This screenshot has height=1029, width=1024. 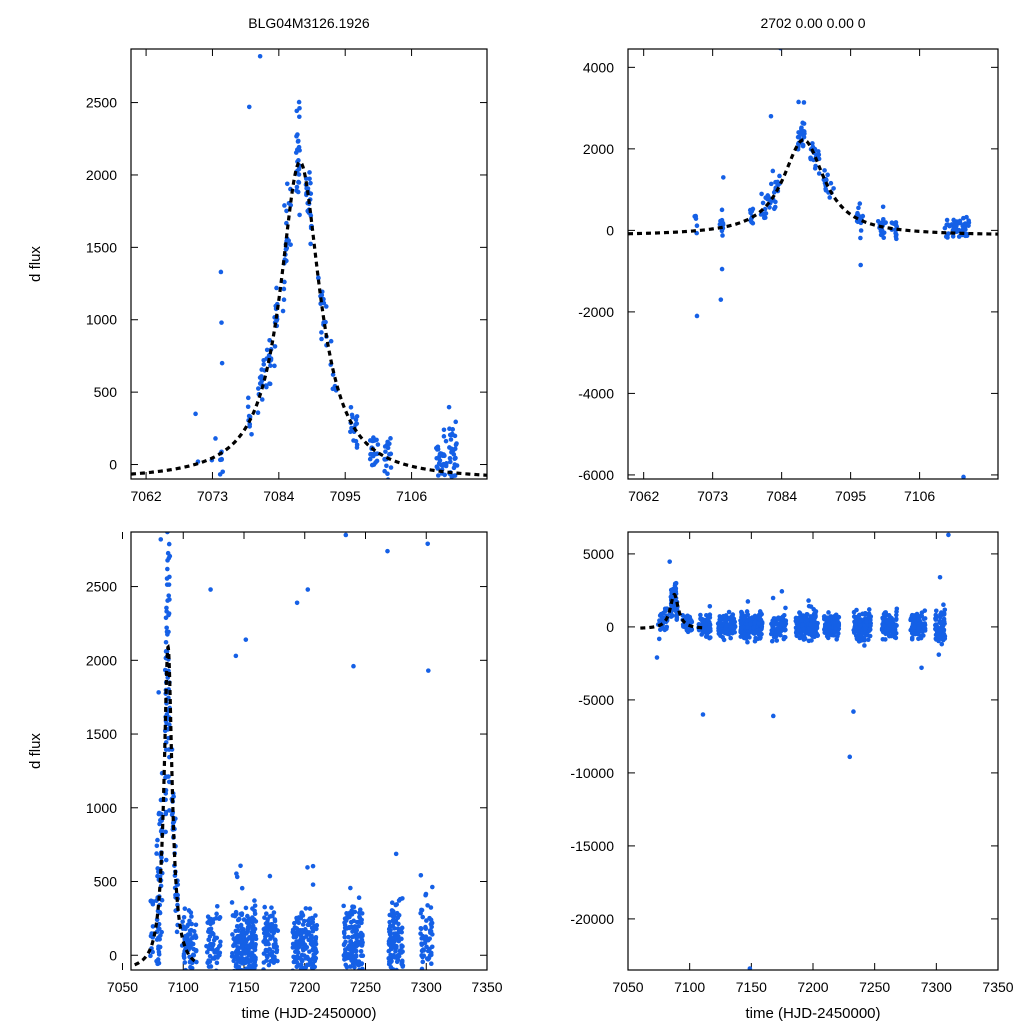 I want to click on y-tick-label: -15000, so click(x=592, y=846).